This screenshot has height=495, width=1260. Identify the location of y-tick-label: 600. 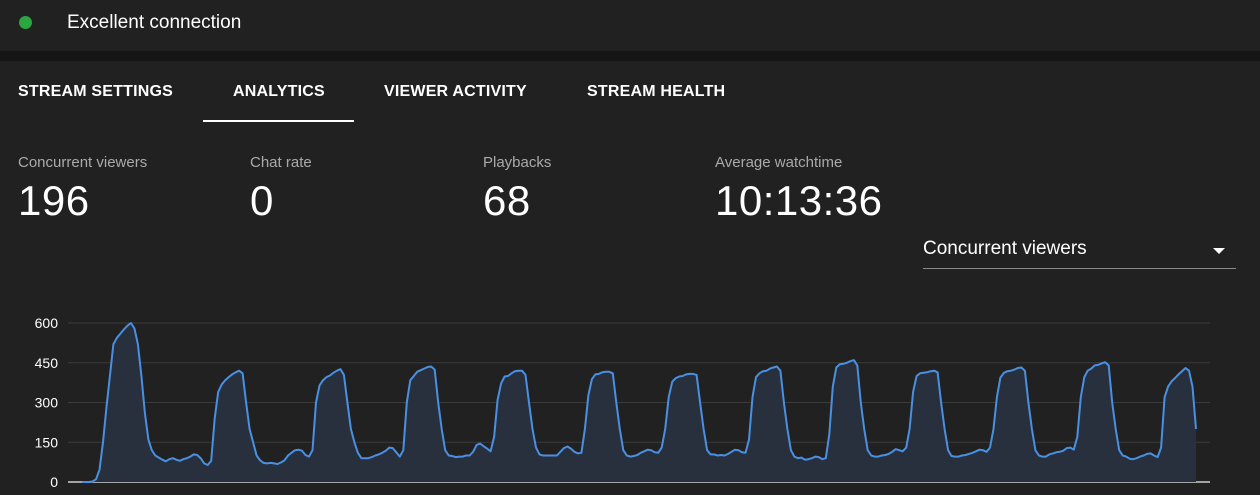
(47, 323).